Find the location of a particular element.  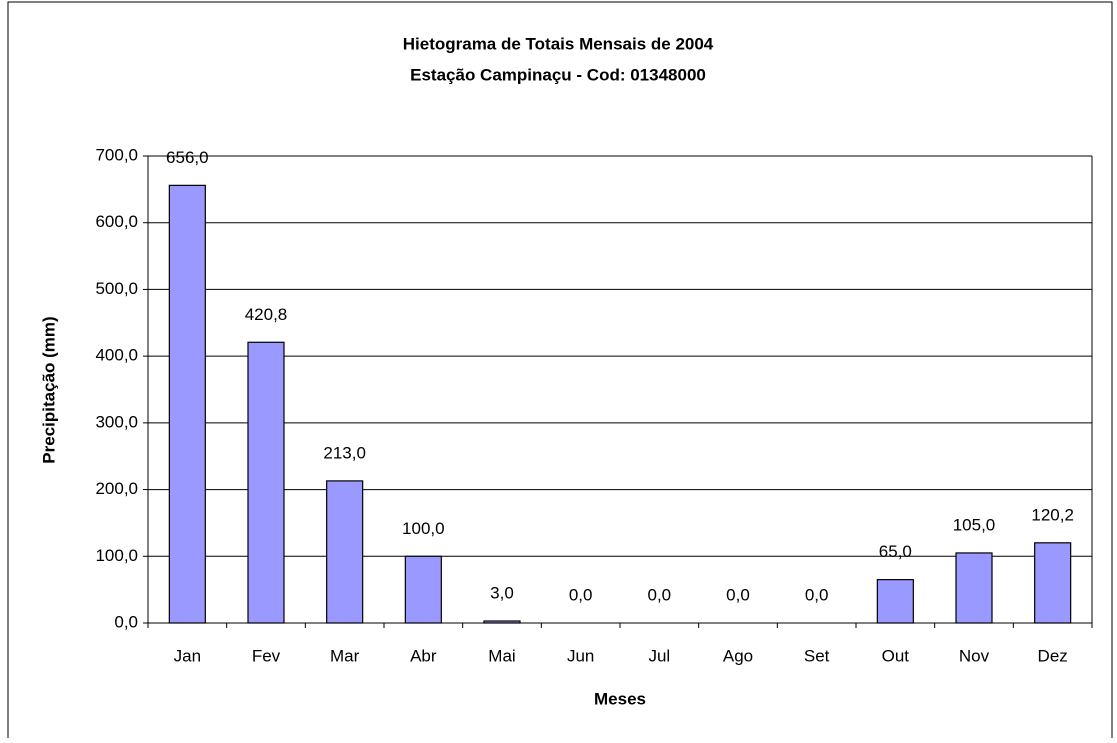

chart-title: Hietograma de Totais Mensais de 2004 is located at coordinates (558, 43).